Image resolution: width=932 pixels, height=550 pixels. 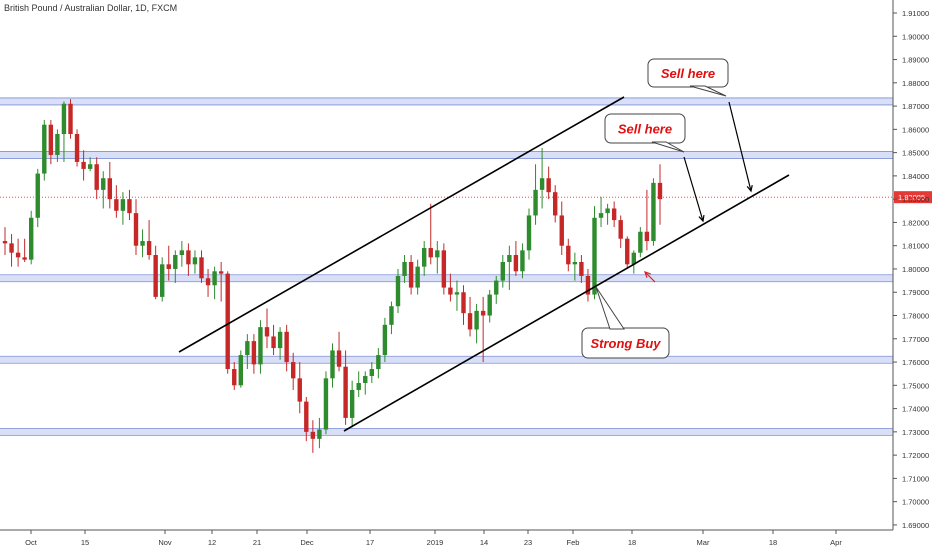 I want to click on x-tick-label: Apr, so click(x=836, y=542).